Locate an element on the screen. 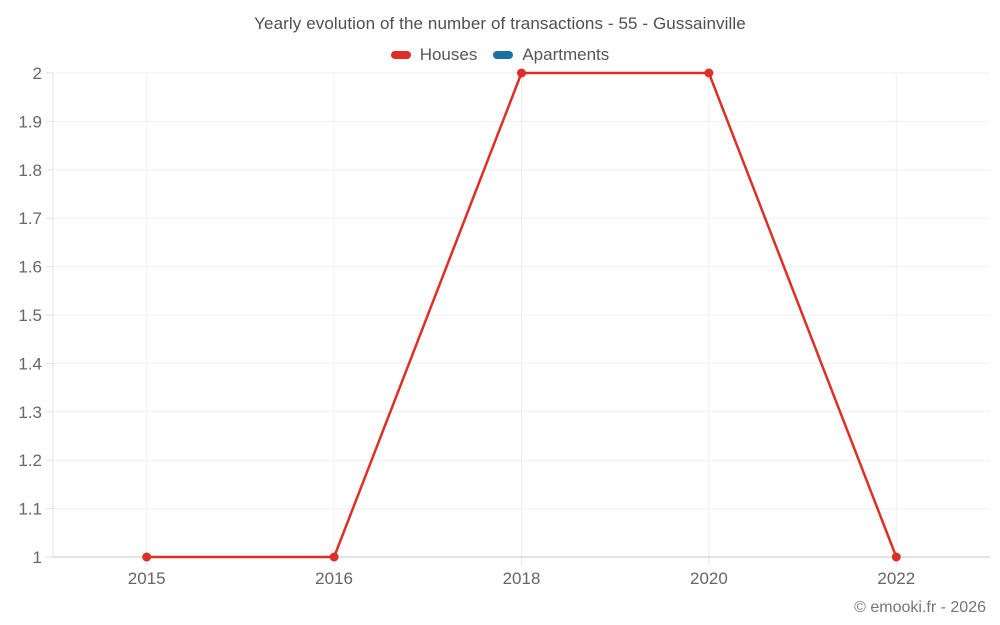 This screenshot has height=625, width=1000. copyright-credit: © emooki.fr - 2026 is located at coordinates (920, 607).